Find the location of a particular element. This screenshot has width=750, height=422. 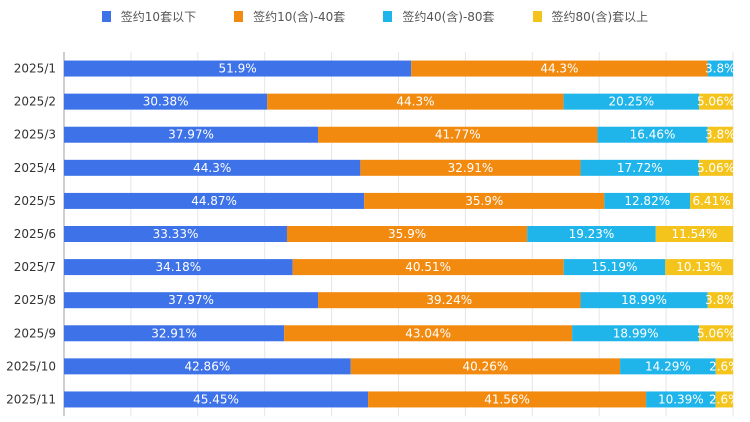

legend-label: 签约40(含)-80套 is located at coordinates (448, 17).